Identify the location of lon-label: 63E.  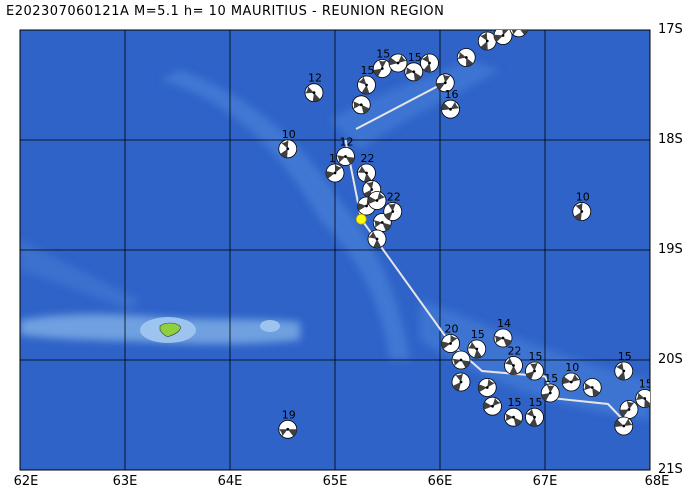
(125, 481).